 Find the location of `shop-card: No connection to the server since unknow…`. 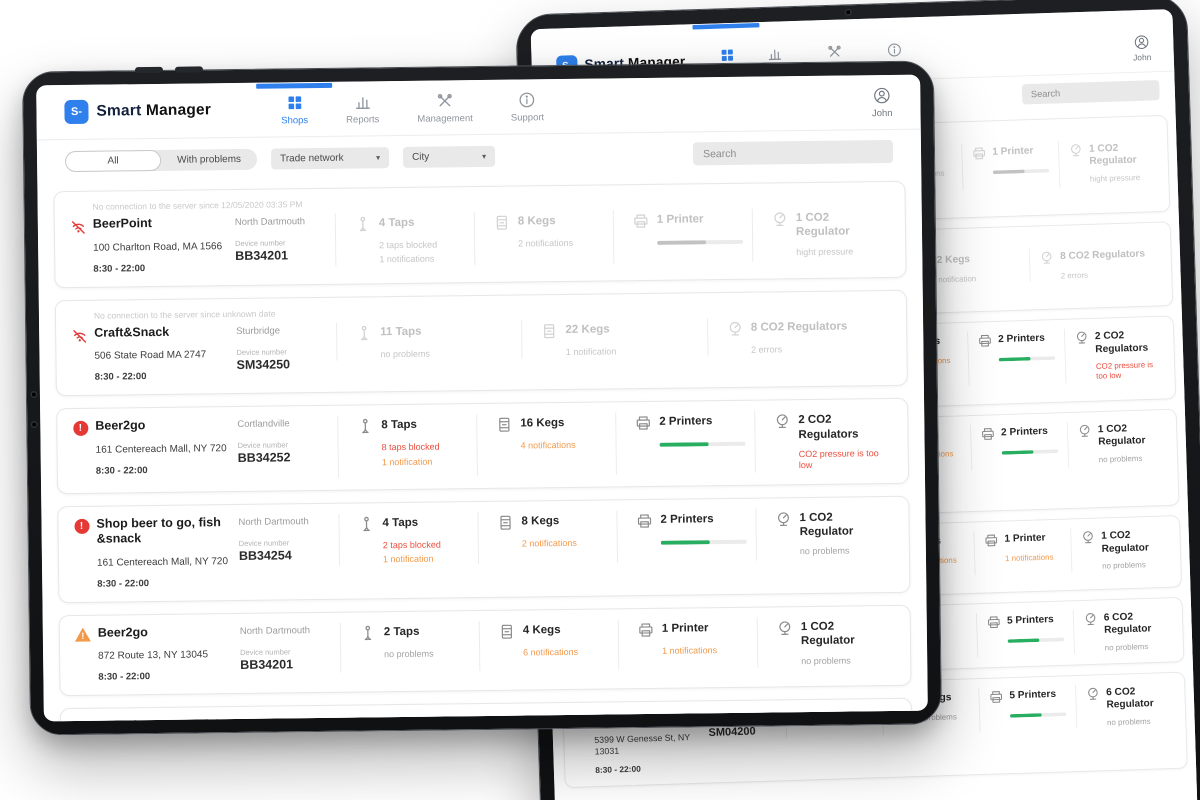

shop-card: No connection to the server since unknow… is located at coordinates (481, 343).